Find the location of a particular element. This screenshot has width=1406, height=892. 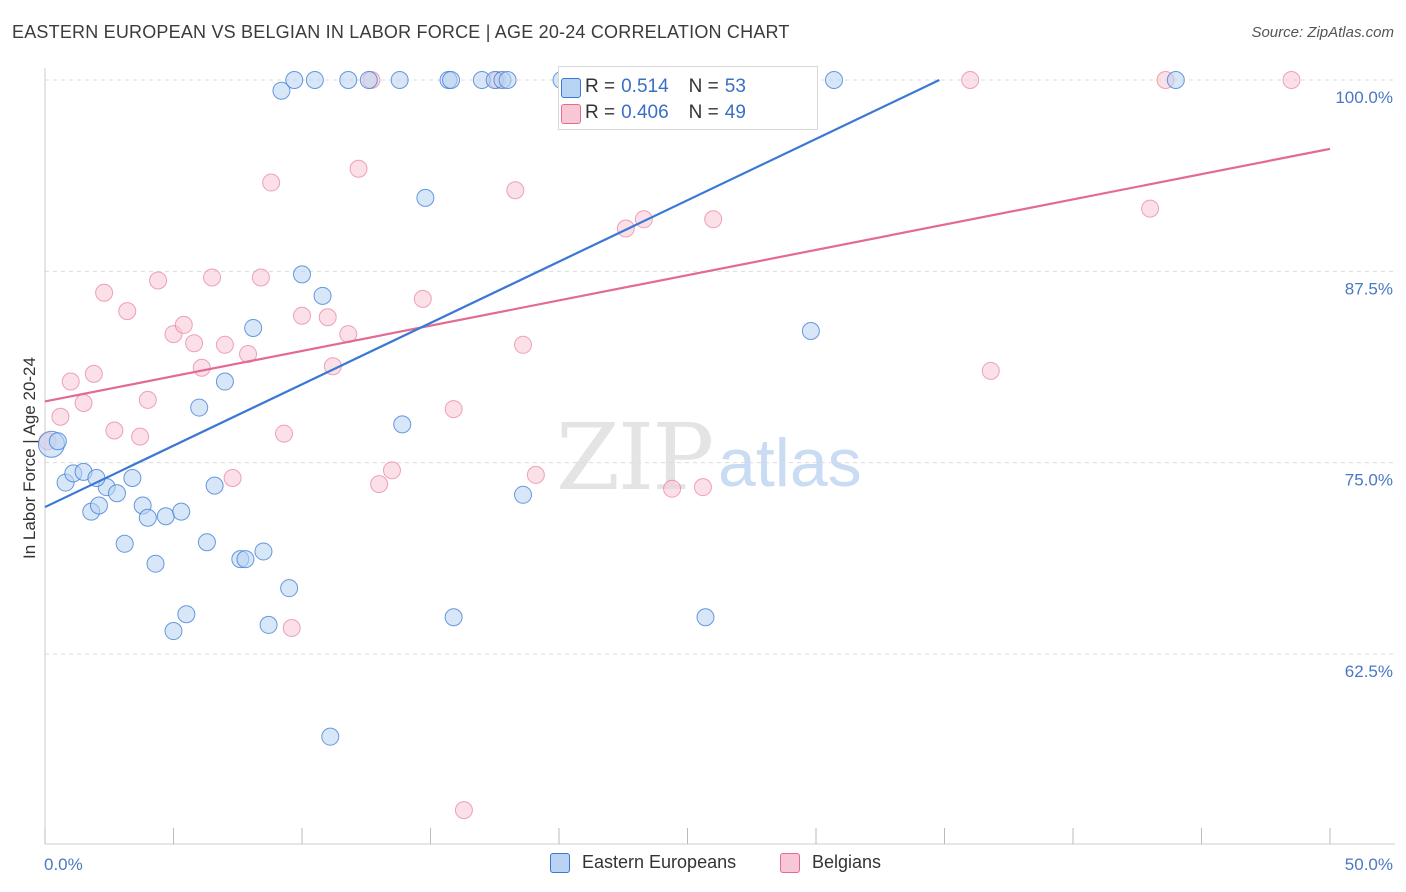

correlation-legend: R = 0.514 N = 53 R = 0.406 N = 49 is located at coordinates (688, 98).